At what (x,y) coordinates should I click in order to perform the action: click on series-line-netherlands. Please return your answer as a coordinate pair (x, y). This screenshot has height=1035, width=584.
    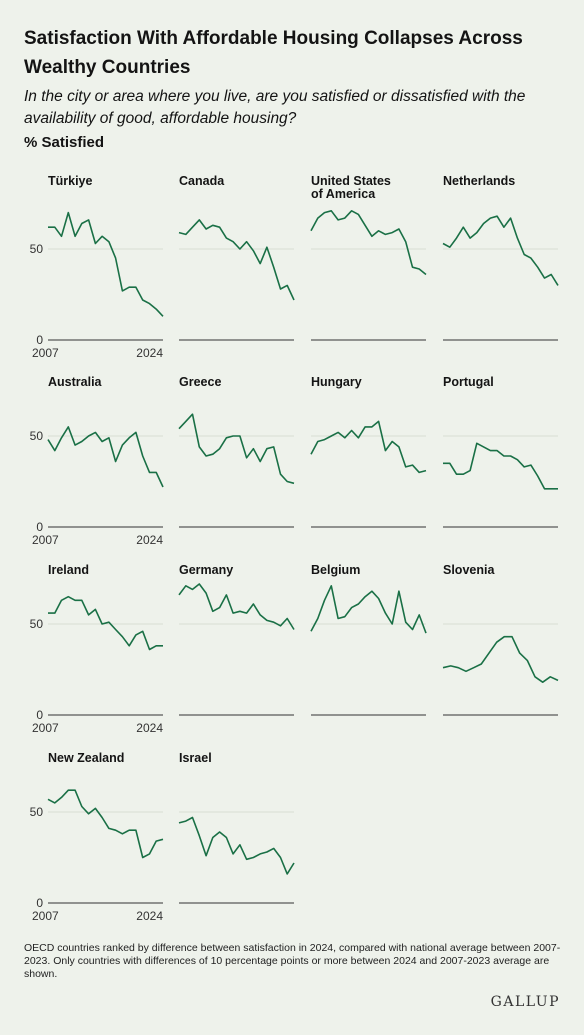
    Looking at the image, I should click on (500, 250).